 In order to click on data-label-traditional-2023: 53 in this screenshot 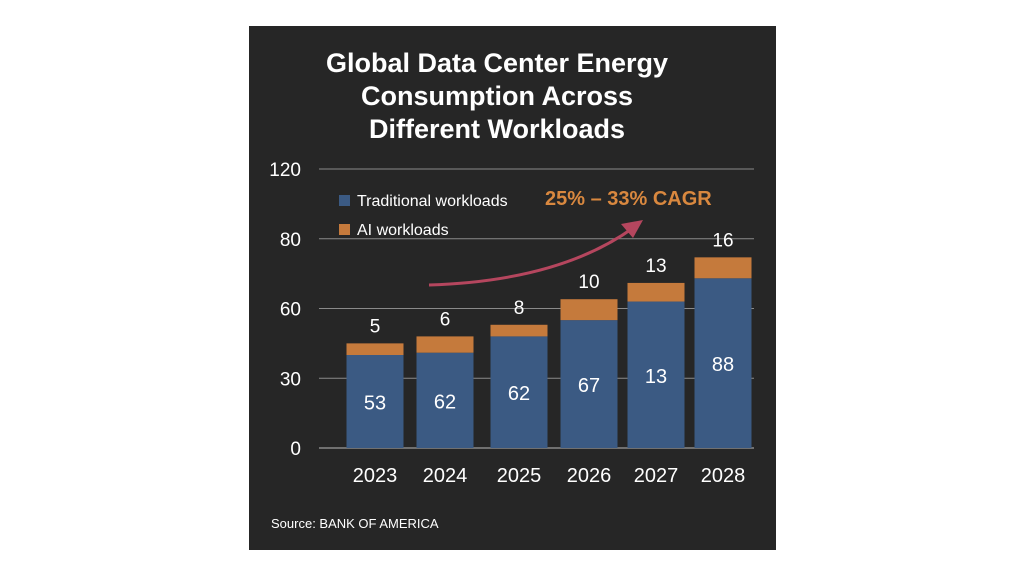, I will do `click(375, 404)`.